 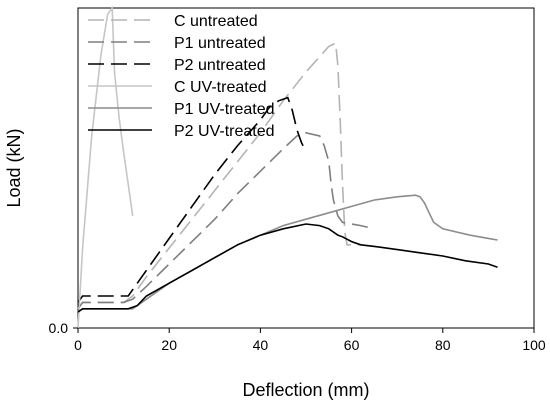 I want to click on legend-label-3: P2 untreated, so click(x=220, y=65).